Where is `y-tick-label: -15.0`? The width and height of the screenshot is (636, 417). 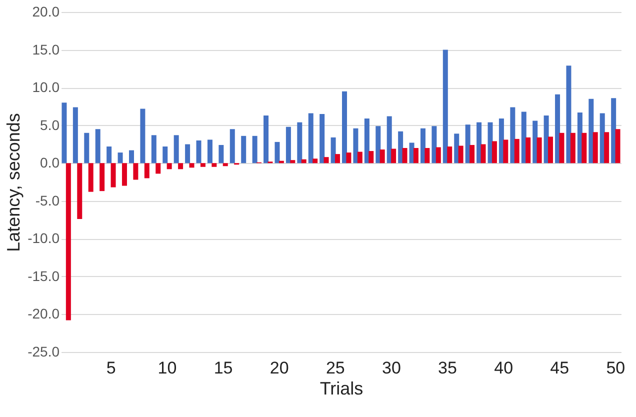
y-tick-label: -15.0 is located at coordinates (44, 276).